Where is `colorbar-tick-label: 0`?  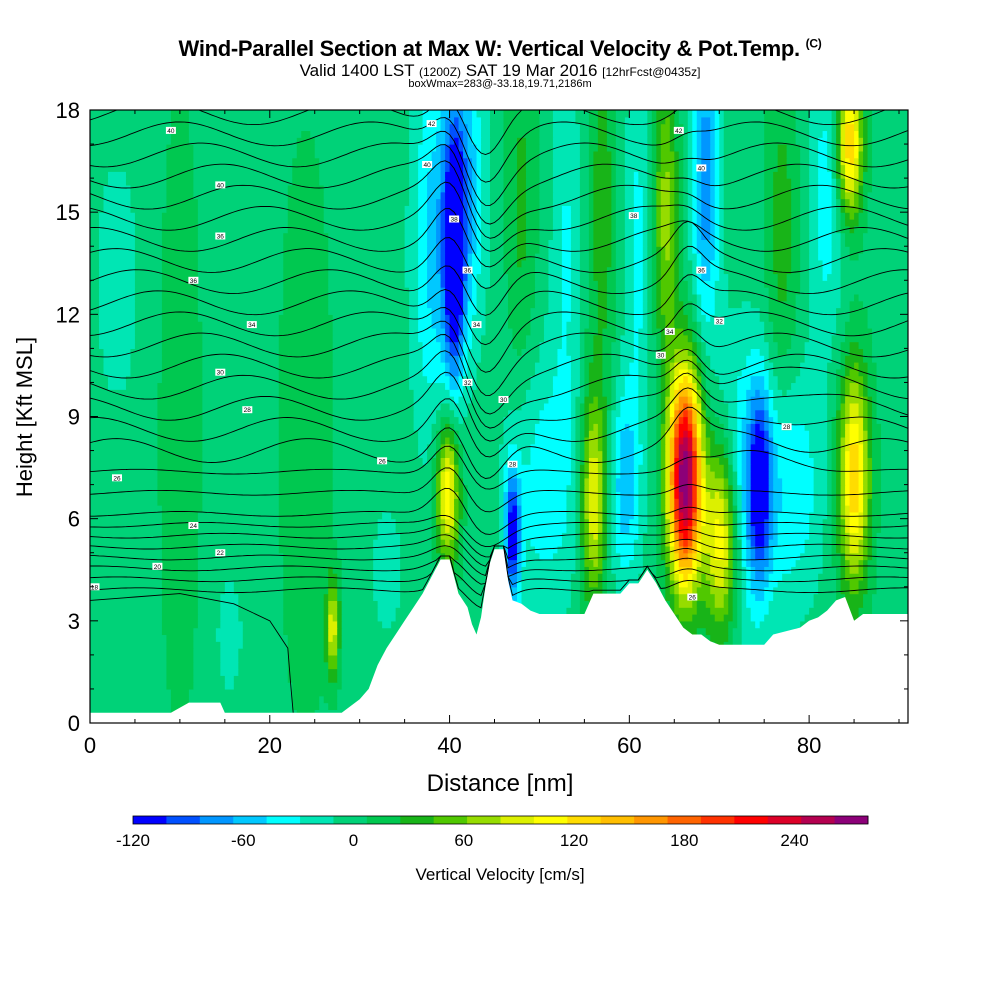 colorbar-tick-label: 0 is located at coordinates (353, 840).